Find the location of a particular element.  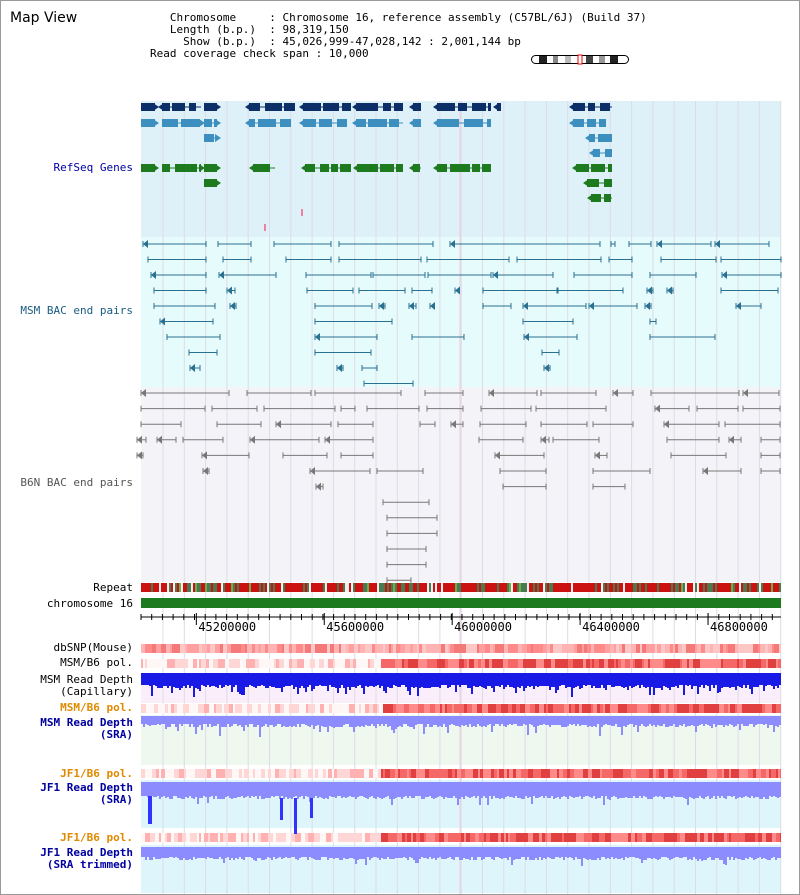

b6n-bac-end-marker is located at coordinates (497, 455).